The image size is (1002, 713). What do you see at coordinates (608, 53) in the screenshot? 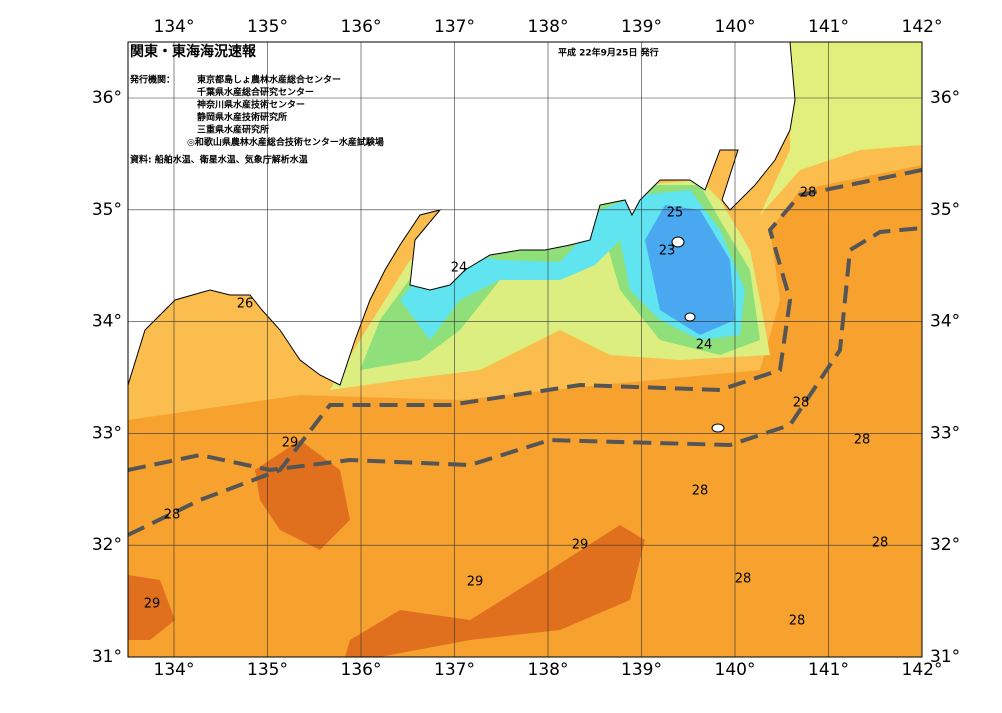
I see `issue-date: 平成 22年9月25日 発行` at bounding box center [608, 53].